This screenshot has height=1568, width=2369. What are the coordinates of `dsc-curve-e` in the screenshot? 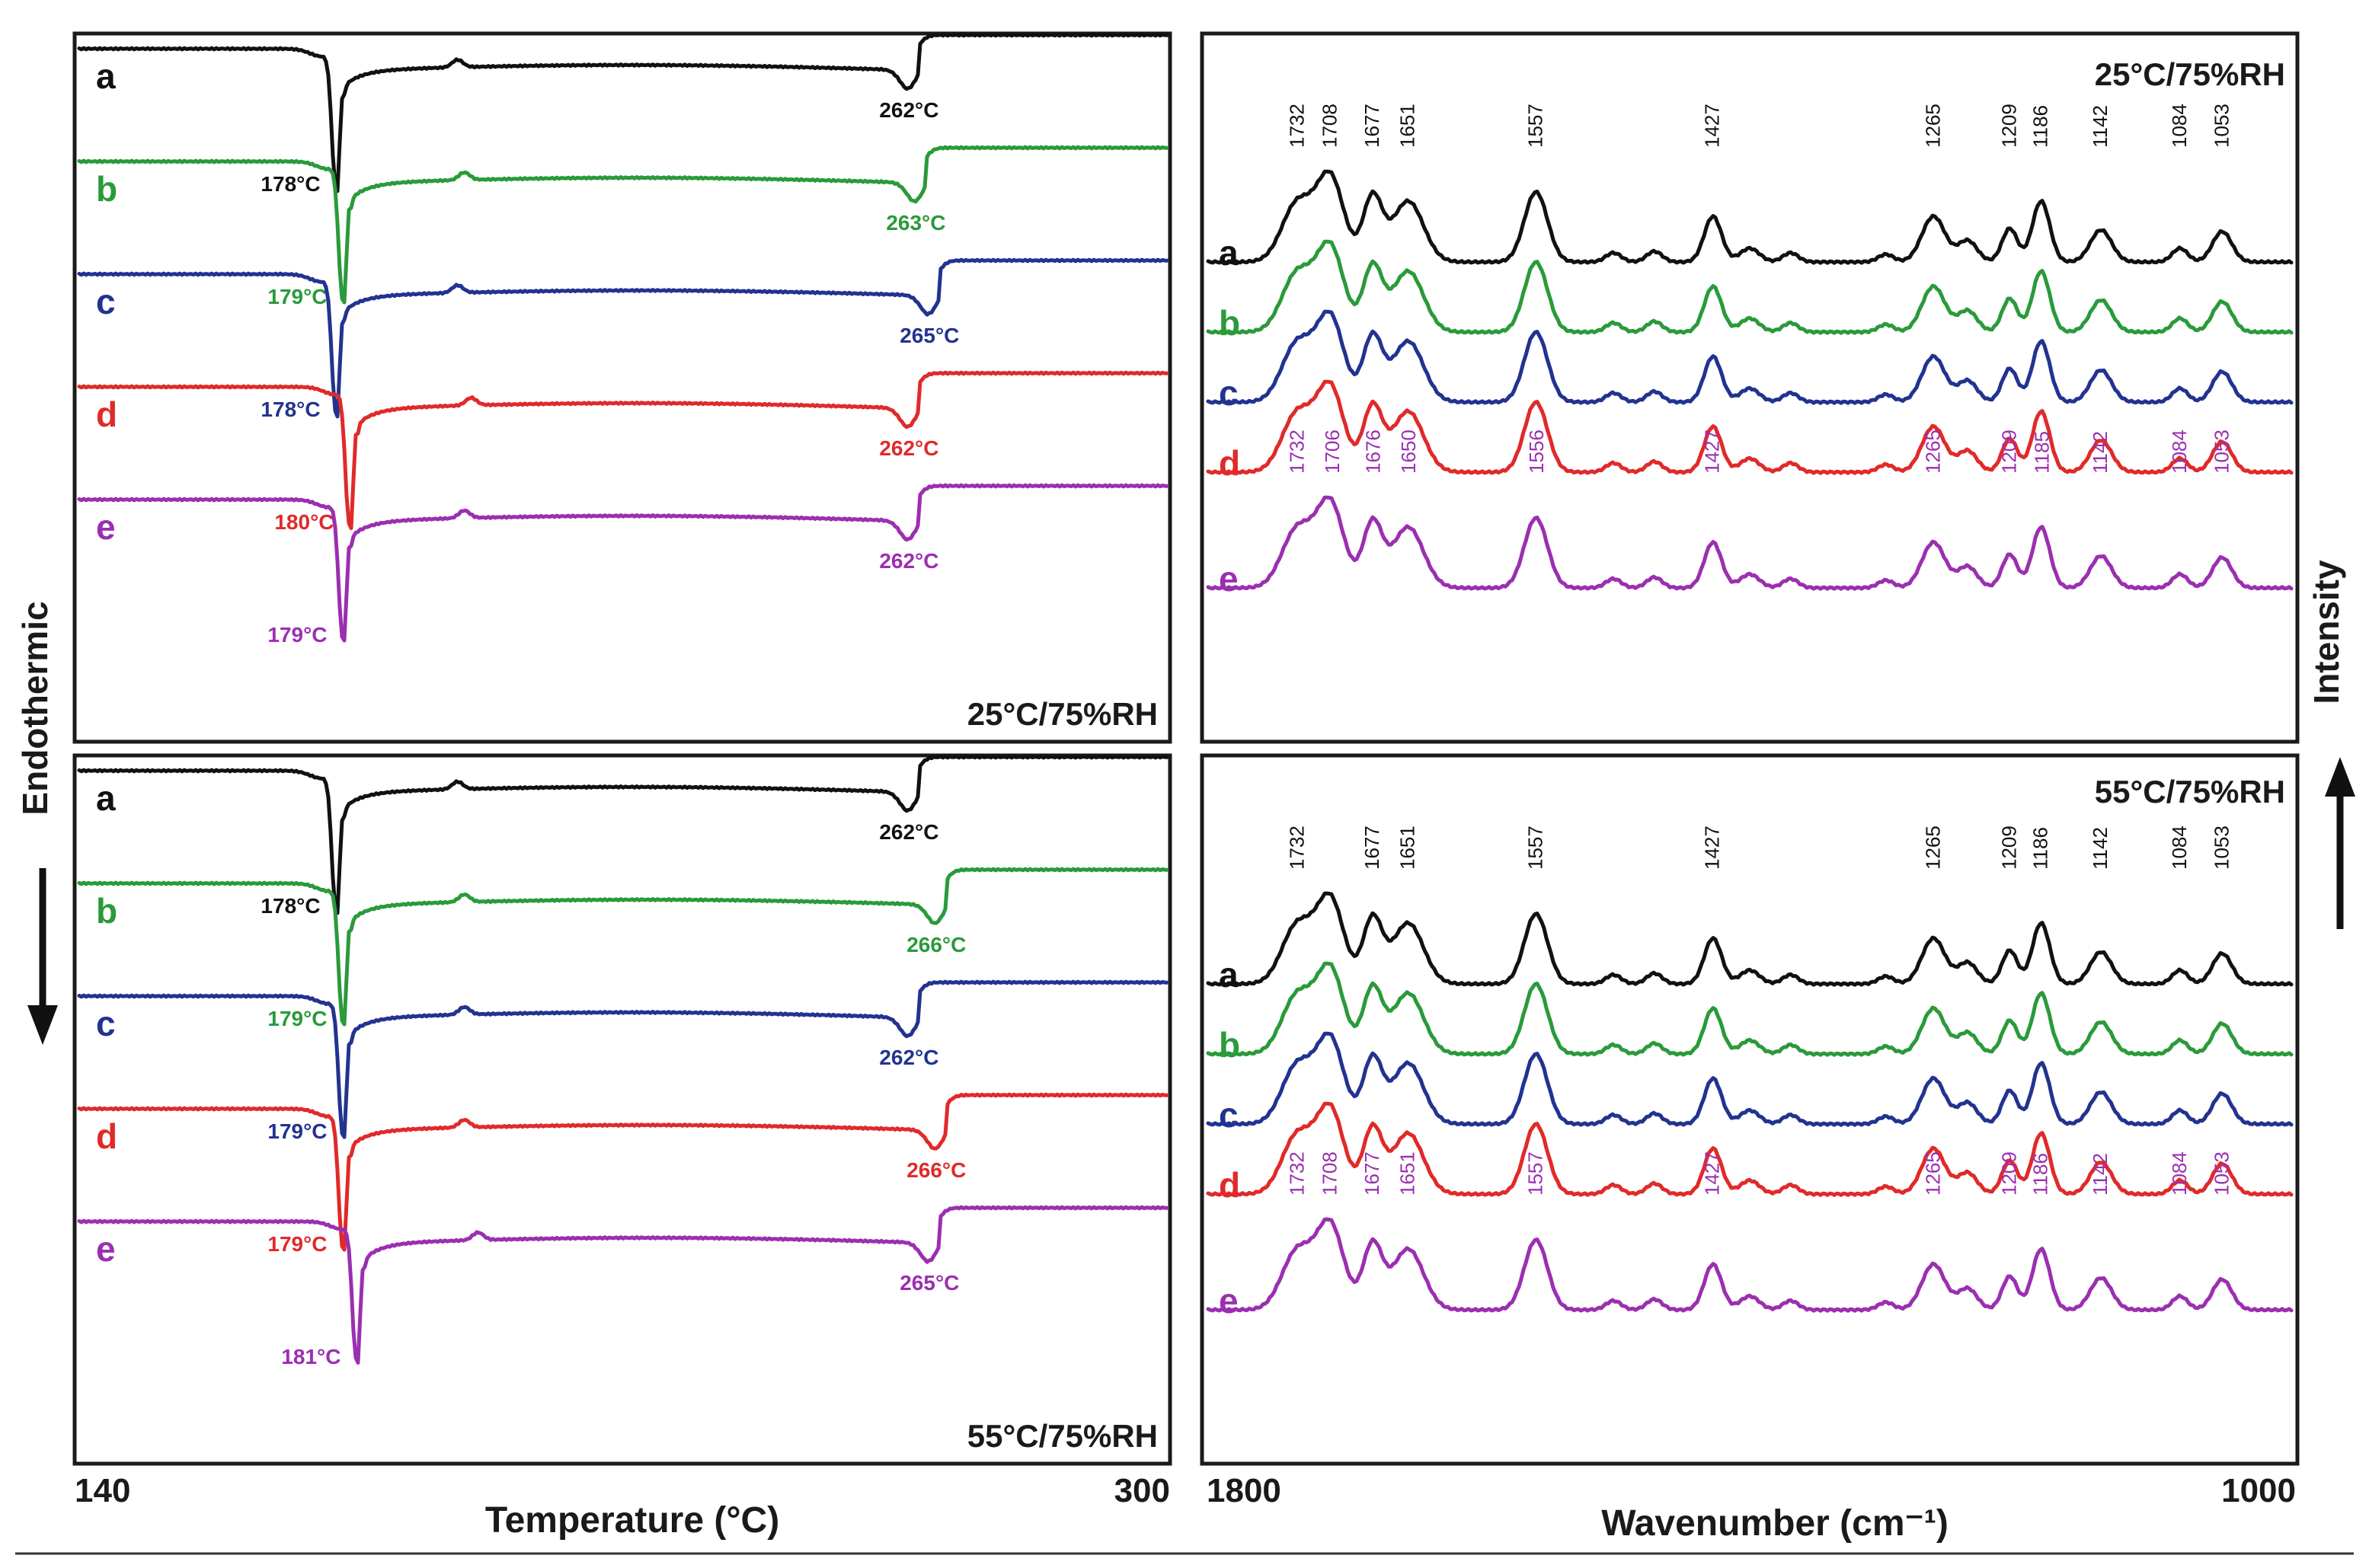 It's located at (623, 1285).